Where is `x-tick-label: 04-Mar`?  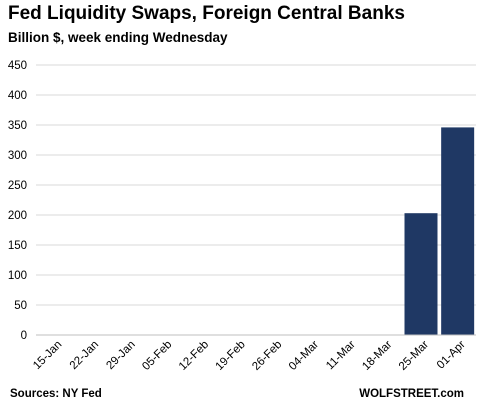
x-tick-label: 04-Mar is located at coordinates (304, 356).